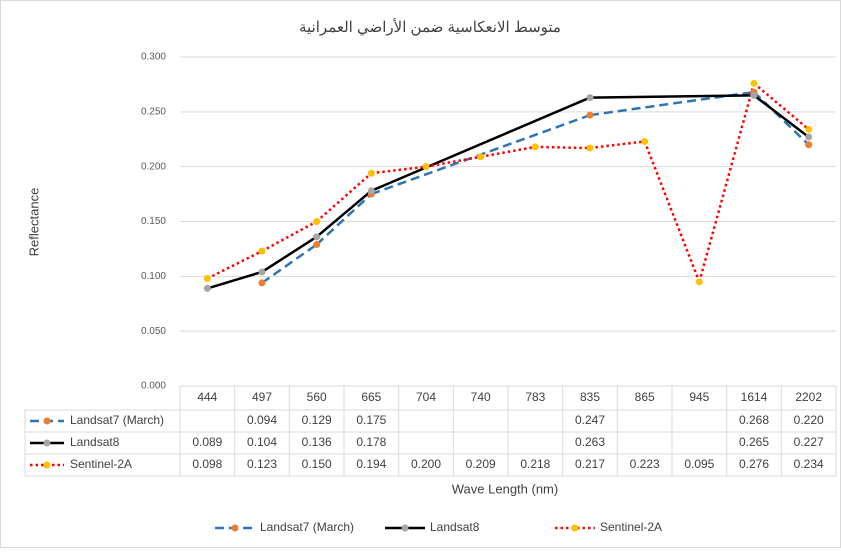  Describe the element at coordinates (207, 442) in the screenshot. I see `table-value: 0.089` at that location.